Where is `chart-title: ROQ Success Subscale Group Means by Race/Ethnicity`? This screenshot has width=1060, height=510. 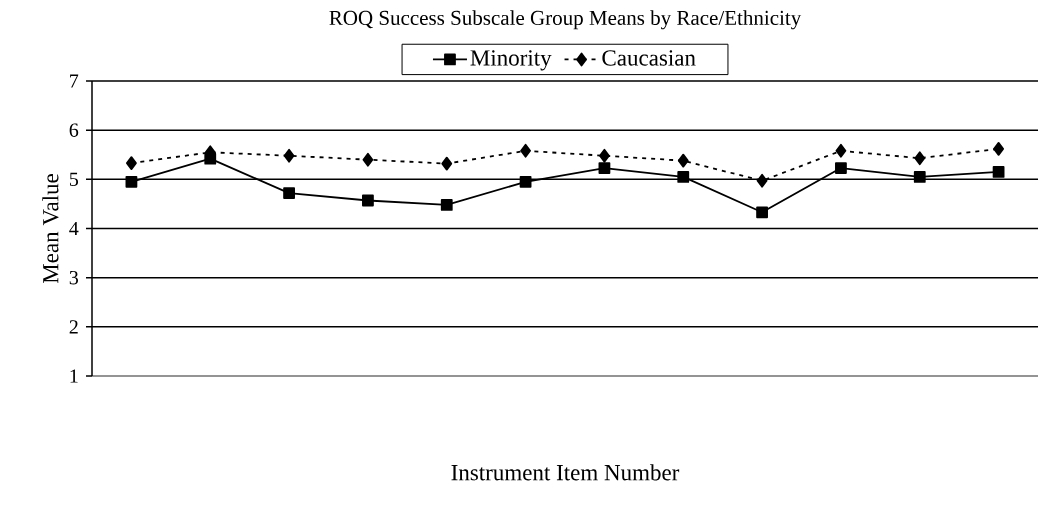
chart-title: ROQ Success Subscale Group Means by Race/Ethnicity is located at coordinates (565, 20).